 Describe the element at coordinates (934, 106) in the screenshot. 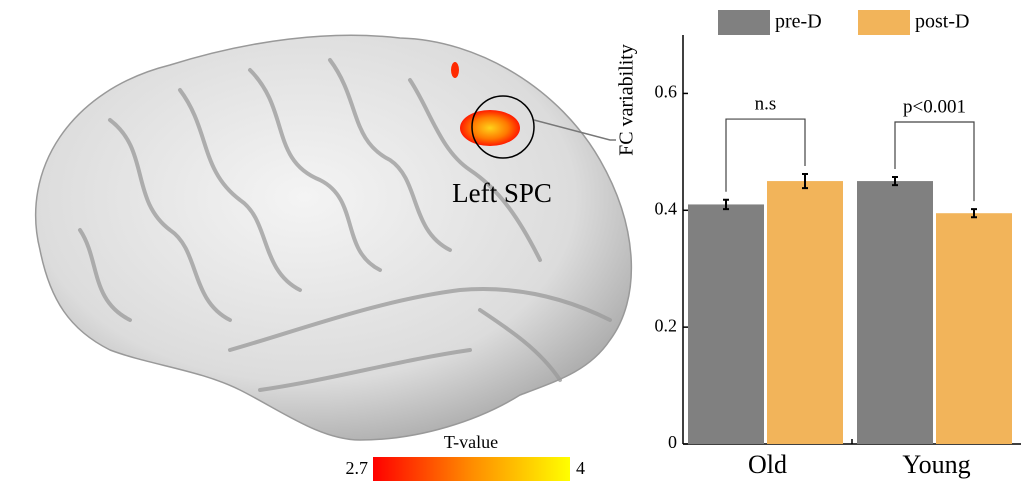

I see `significance-label: p<0.001` at that location.